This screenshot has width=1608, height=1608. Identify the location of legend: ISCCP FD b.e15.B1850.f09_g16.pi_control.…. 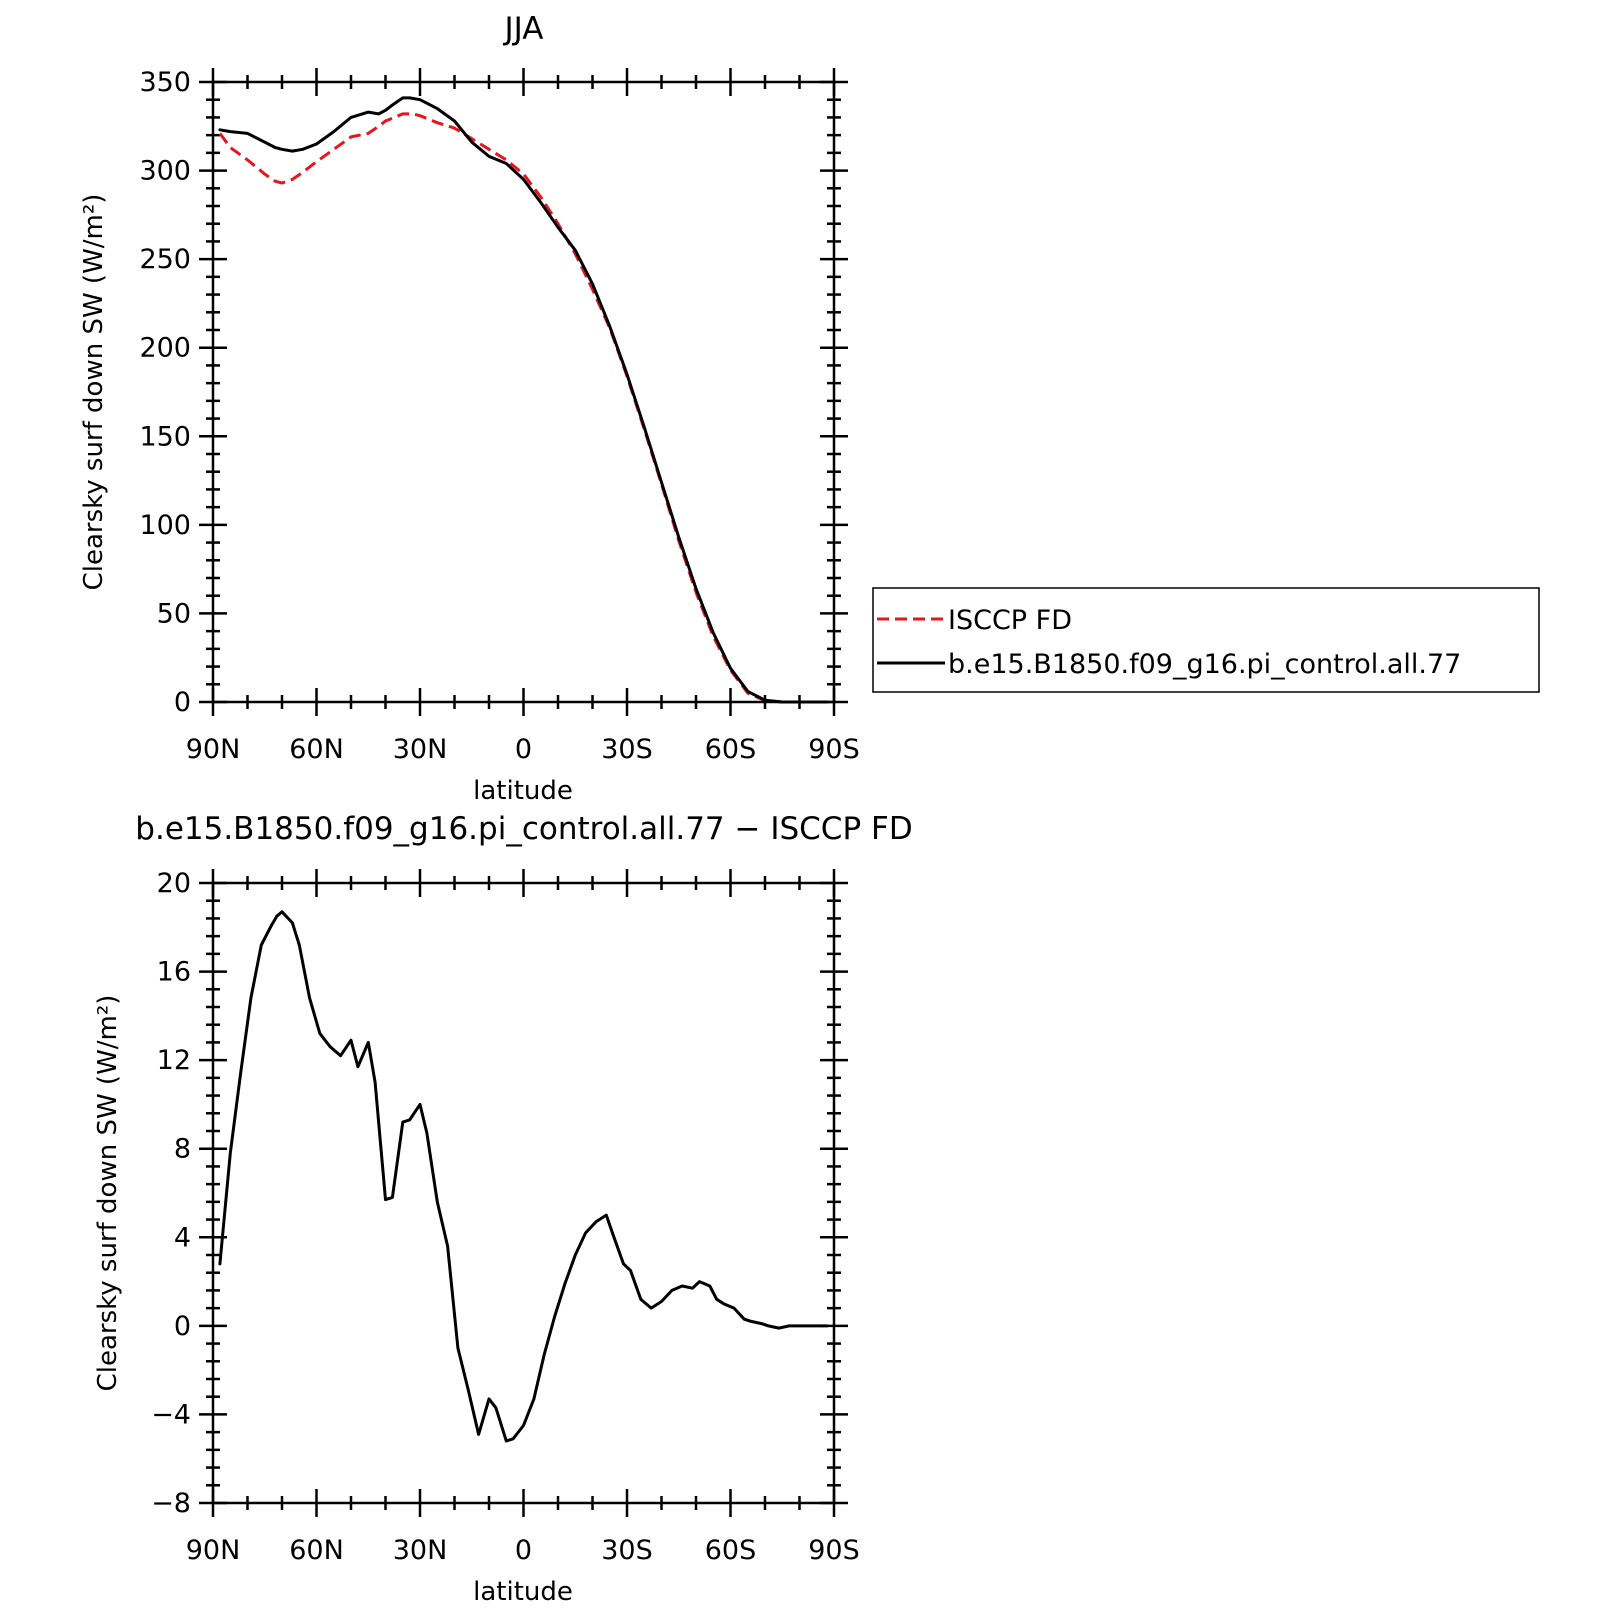
(1206, 640).